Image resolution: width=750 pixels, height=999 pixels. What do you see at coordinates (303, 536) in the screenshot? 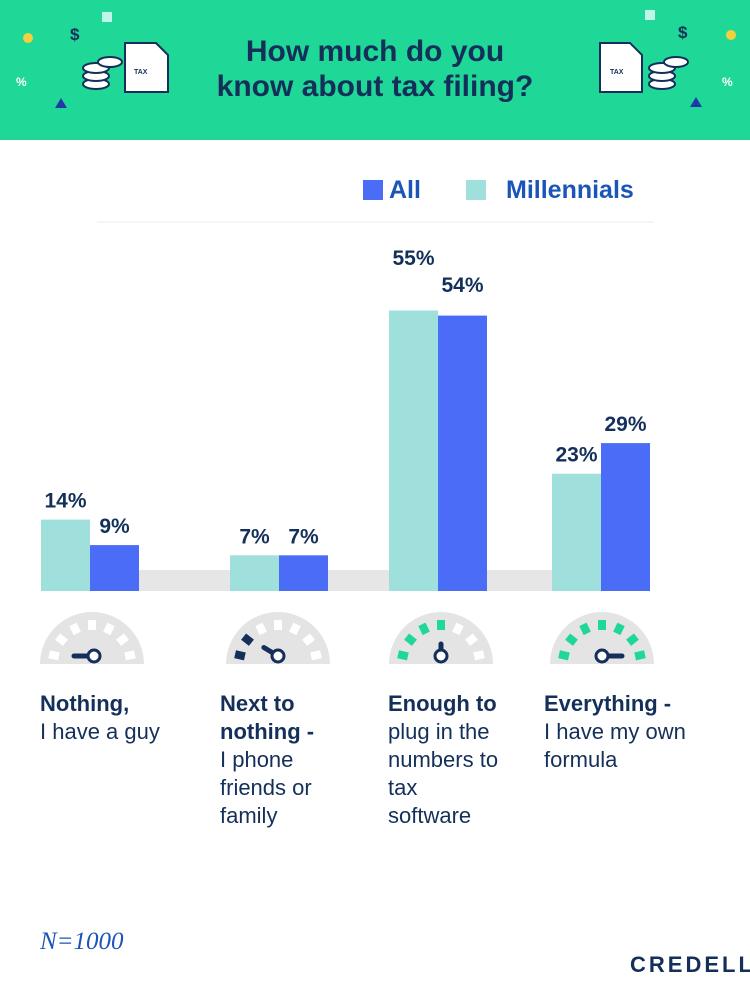
I see `data-label-all-1: 7%` at bounding box center [303, 536].